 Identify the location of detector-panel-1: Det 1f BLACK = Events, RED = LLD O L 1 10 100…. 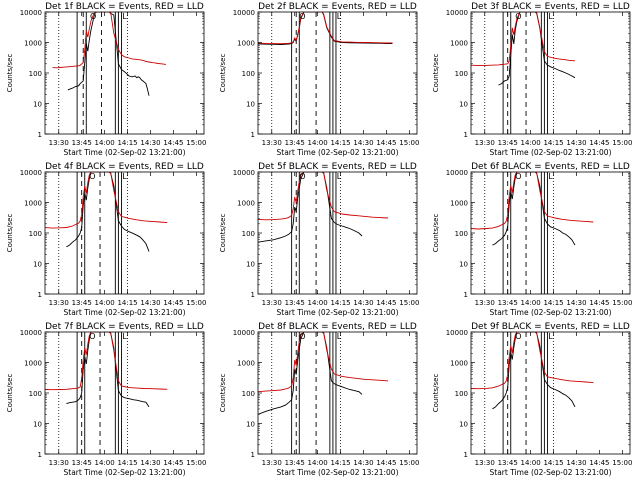
(106, 80).